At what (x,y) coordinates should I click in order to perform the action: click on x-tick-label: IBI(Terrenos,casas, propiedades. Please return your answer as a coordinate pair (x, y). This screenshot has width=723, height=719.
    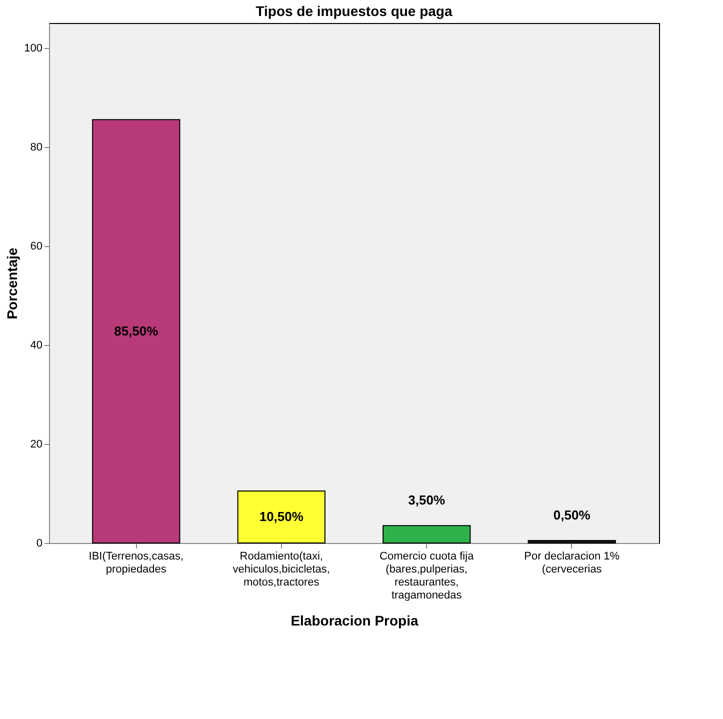
    Looking at the image, I should click on (136, 563).